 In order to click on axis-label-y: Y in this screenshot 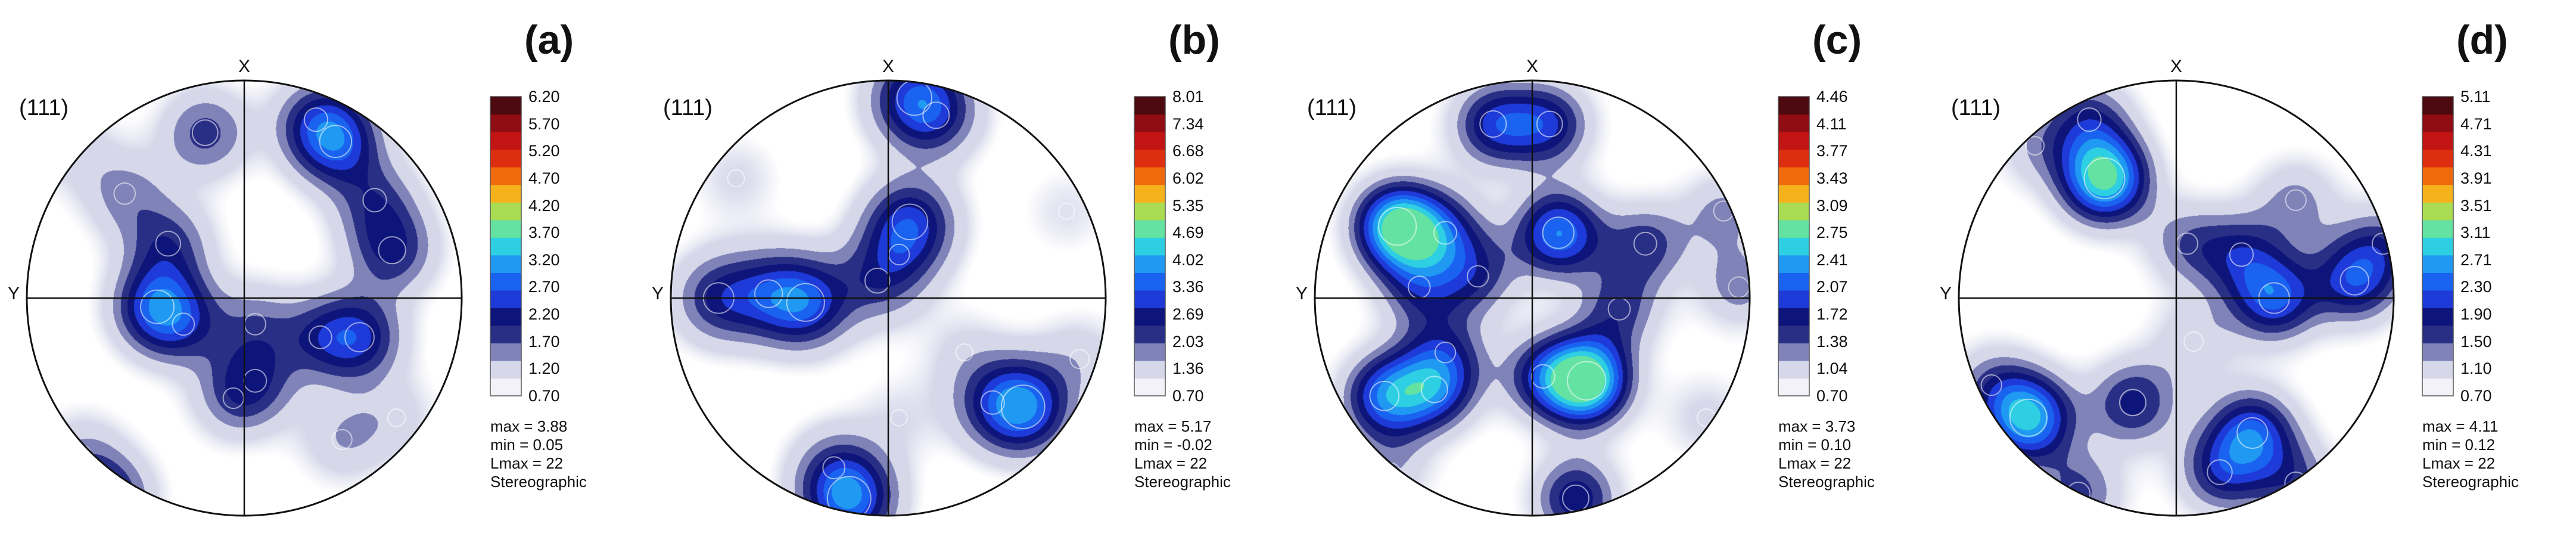, I will do `click(1946, 293)`.